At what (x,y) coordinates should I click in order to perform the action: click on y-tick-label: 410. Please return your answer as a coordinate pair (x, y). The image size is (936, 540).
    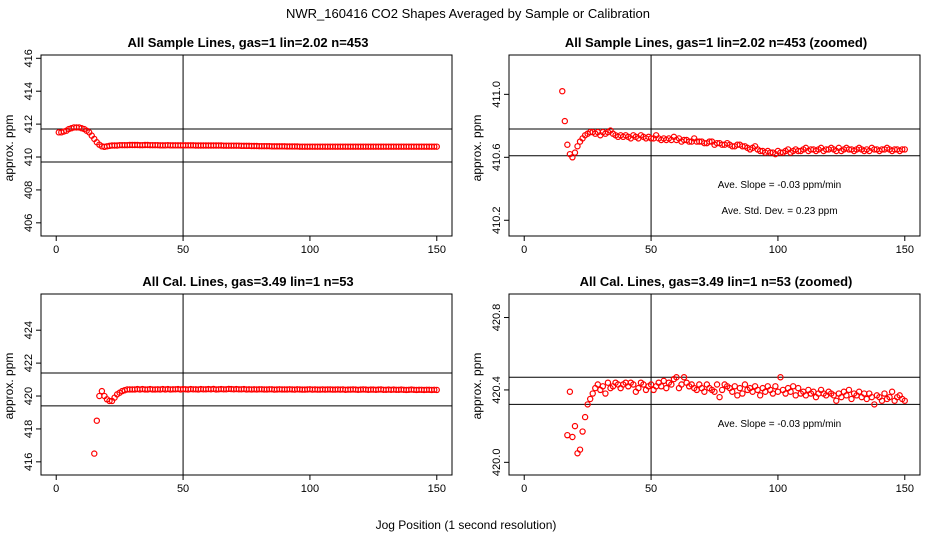
    Looking at the image, I should click on (29, 157).